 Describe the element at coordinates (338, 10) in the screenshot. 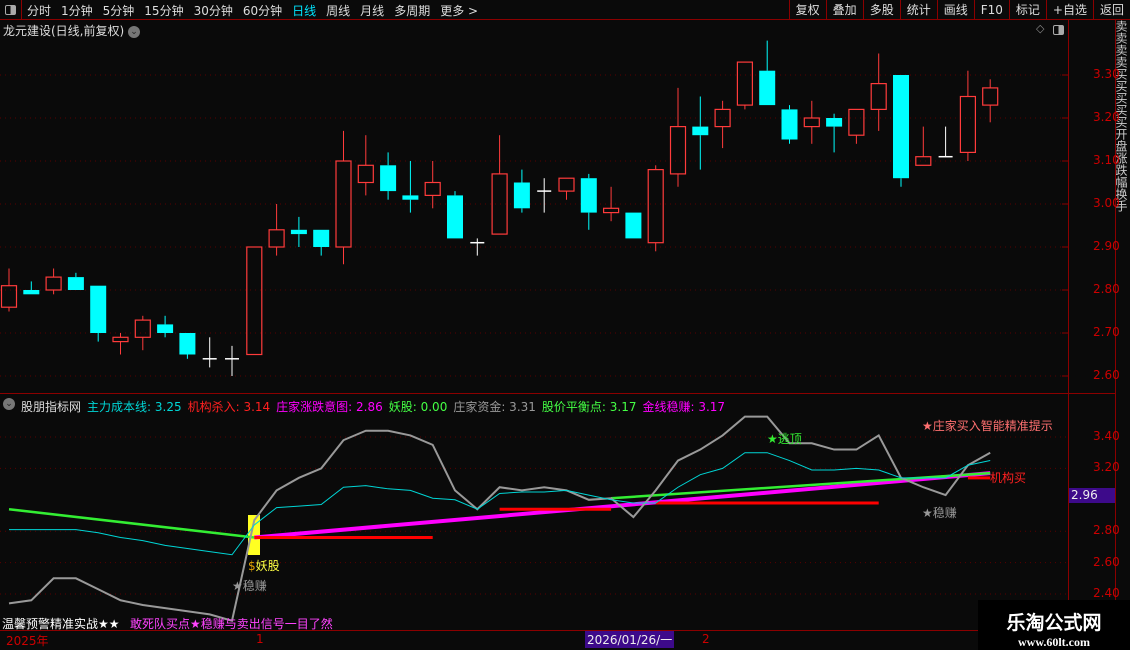

I see `period-tab: 周线` at that location.